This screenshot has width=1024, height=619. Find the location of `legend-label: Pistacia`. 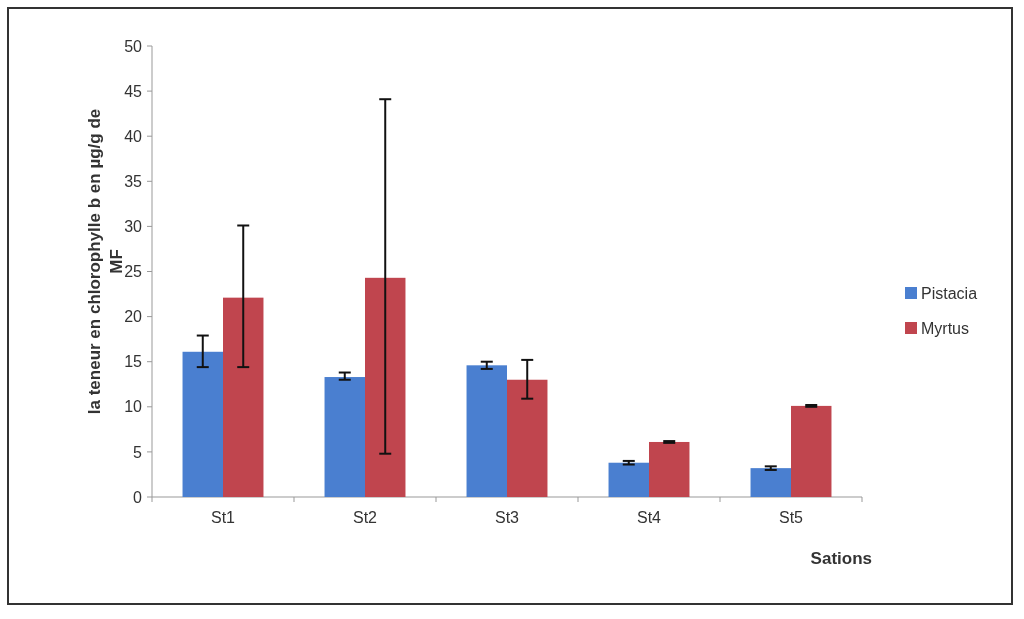

legend-label: Pistacia is located at coordinates (949, 293).